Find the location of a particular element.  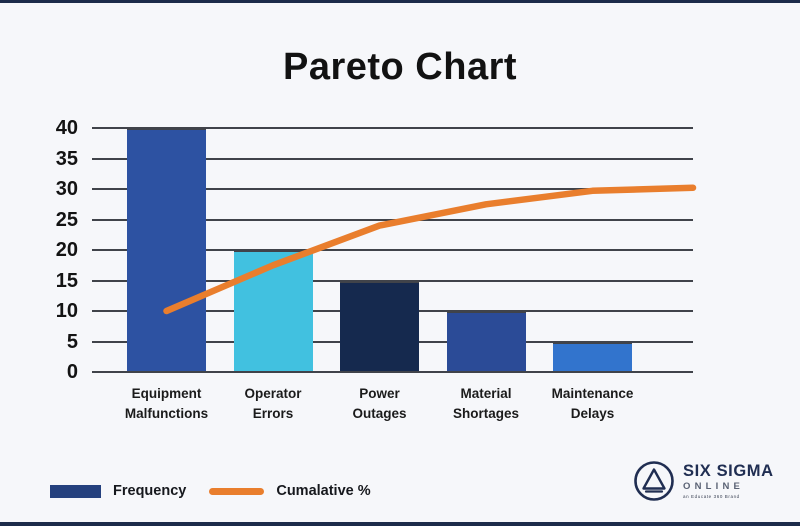

logo-text-online: ONLINE is located at coordinates (714, 487).